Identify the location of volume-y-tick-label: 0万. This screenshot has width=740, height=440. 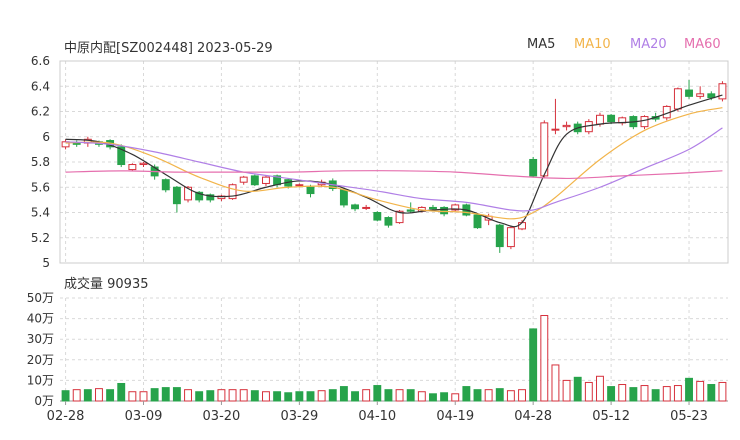
(44, 401).